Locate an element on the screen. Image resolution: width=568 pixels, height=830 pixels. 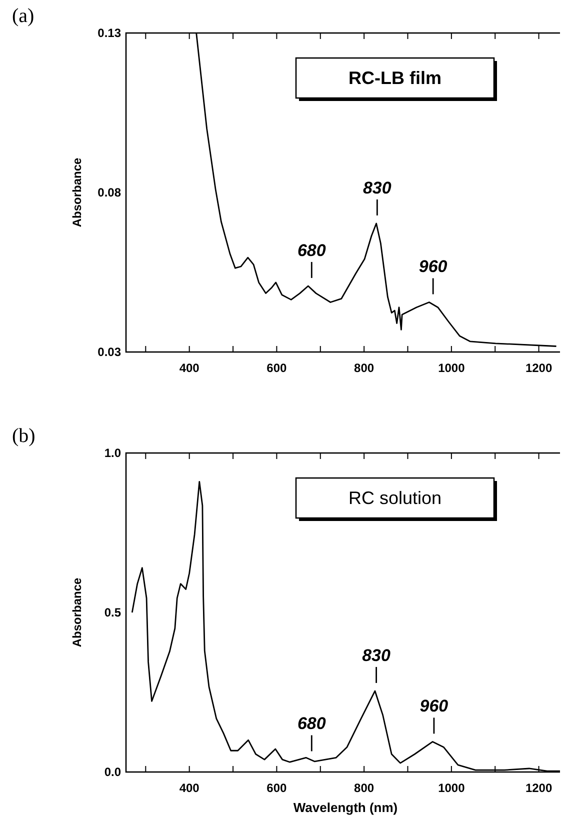
text: RC-LB film is located at coordinates (395, 78).